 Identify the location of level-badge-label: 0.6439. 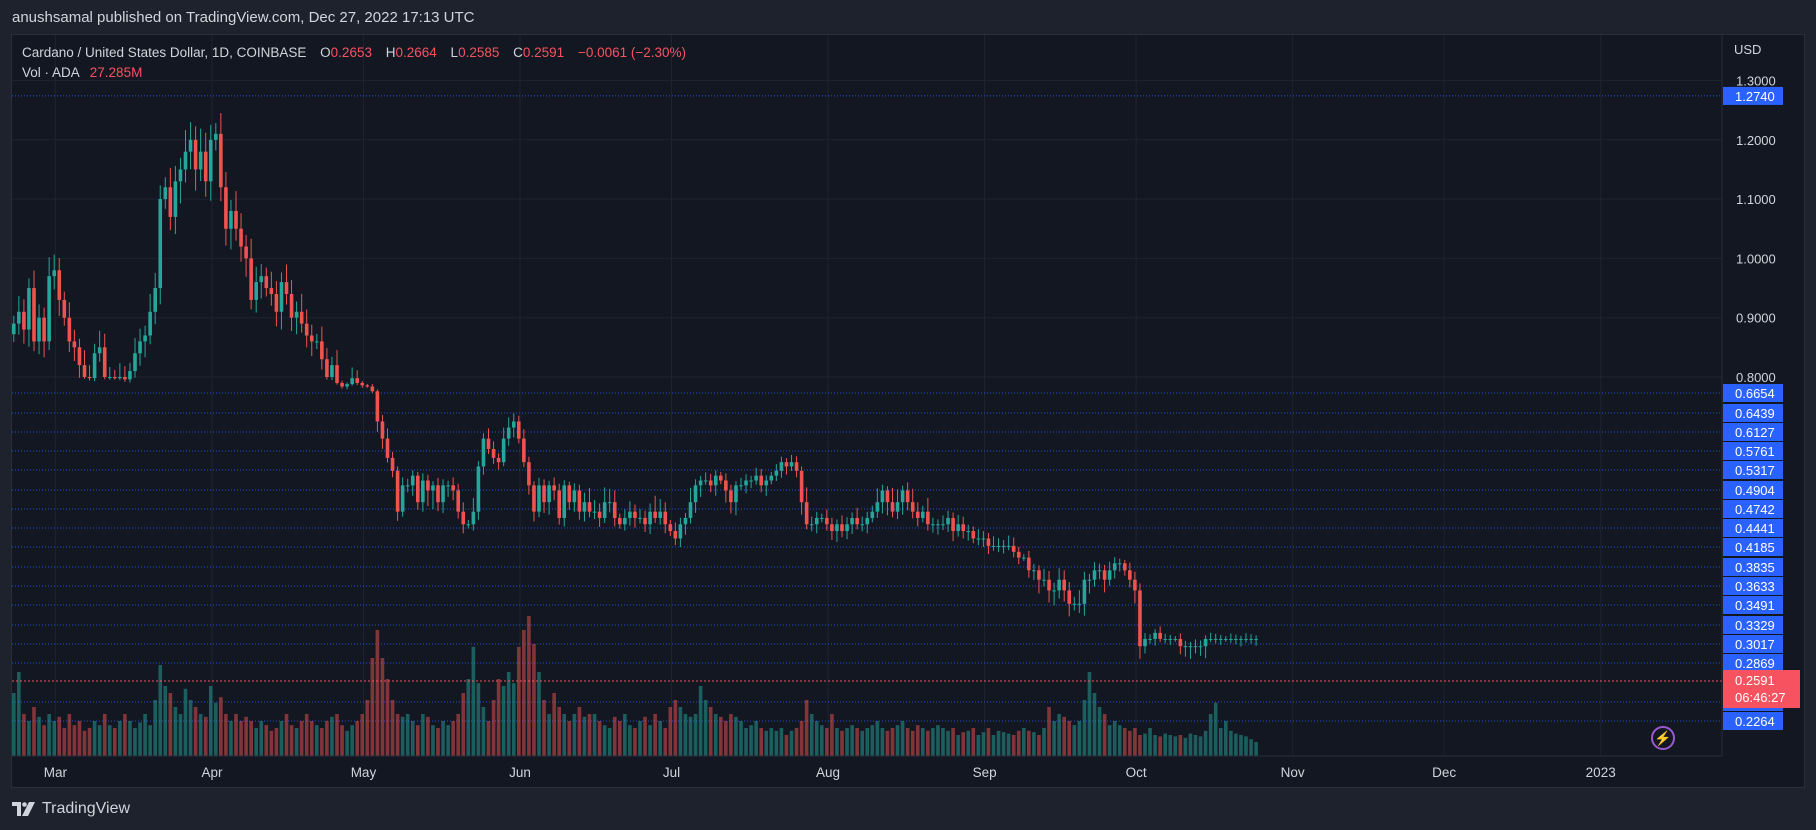
(1755, 413).